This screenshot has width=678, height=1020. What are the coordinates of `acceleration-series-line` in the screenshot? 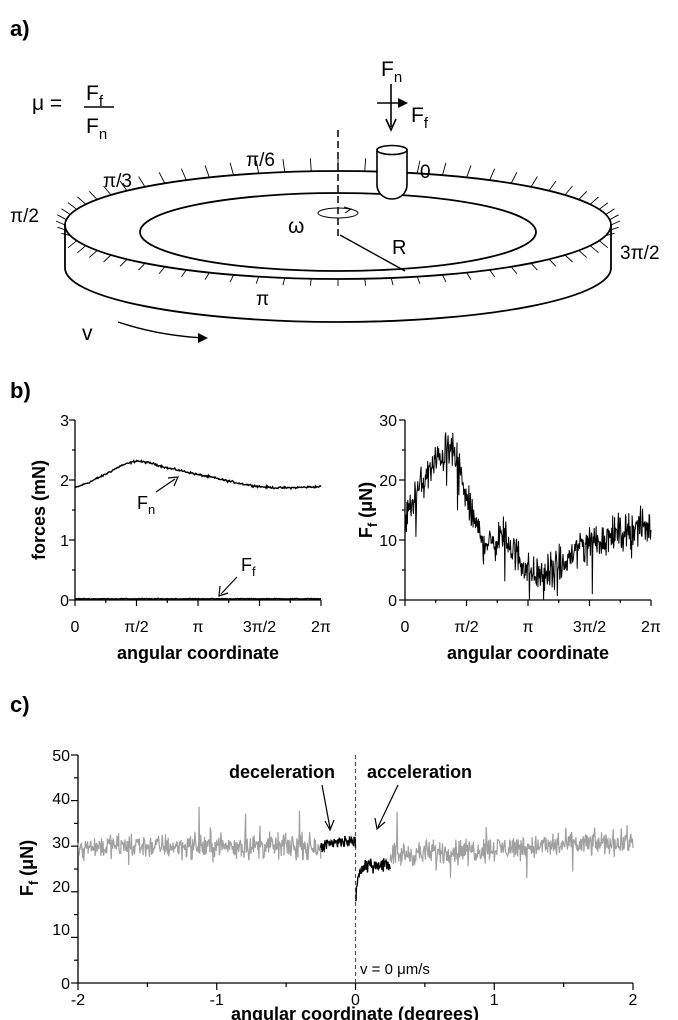 It's located at (372, 879).